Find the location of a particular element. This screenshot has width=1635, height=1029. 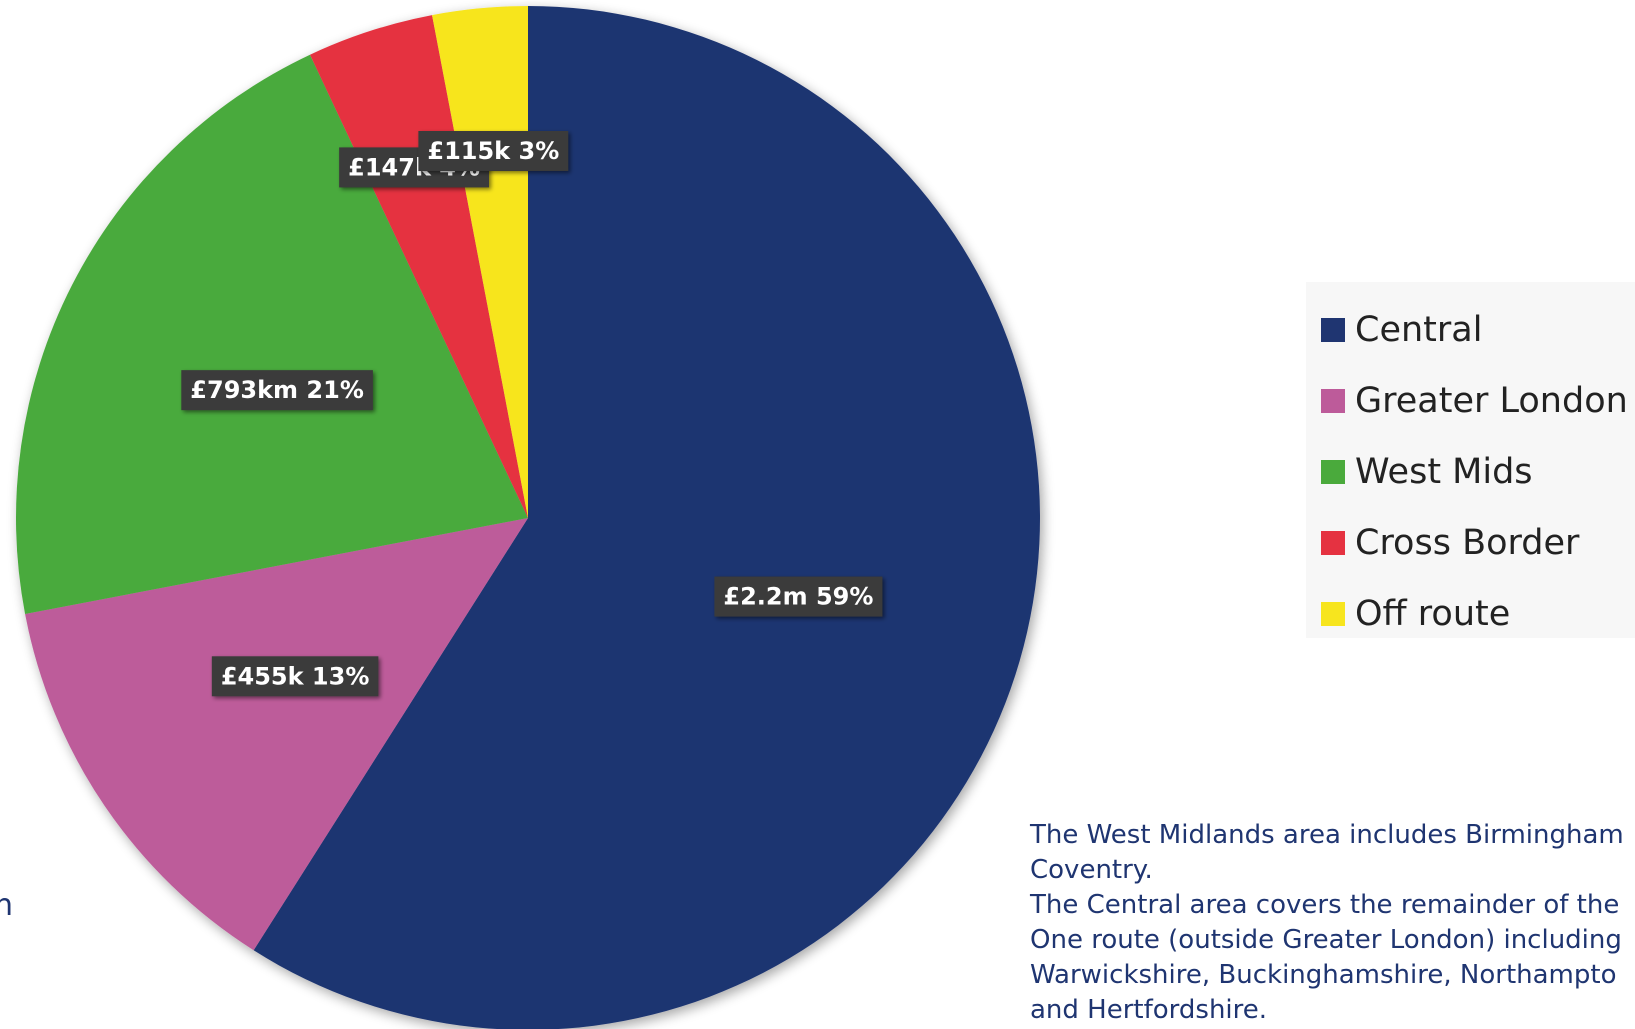

data-label-text: £2.2m 59% is located at coordinates (798, 597).